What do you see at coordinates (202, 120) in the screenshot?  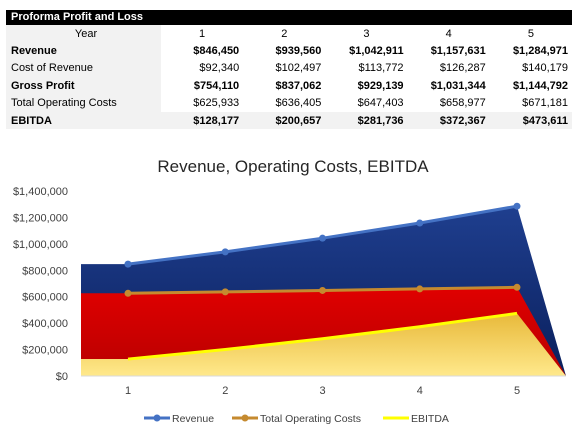 I see `table-cell: $128,177` at bounding box center [202, 120].